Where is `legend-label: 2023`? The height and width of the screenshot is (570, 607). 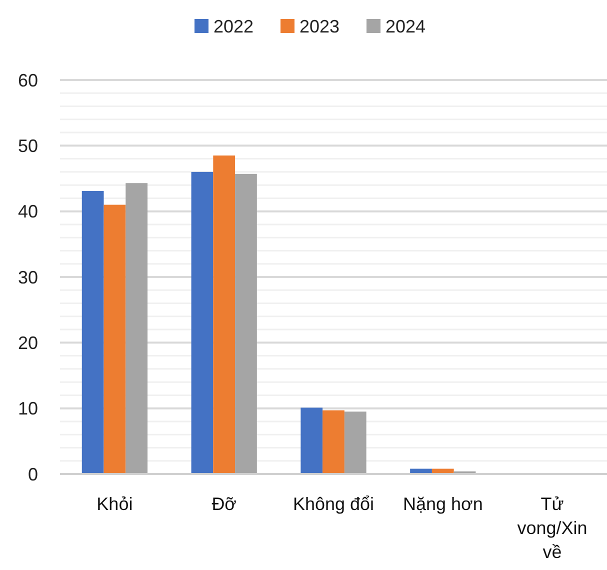
legend-label: 2023 is located at coordinates (320, 26).